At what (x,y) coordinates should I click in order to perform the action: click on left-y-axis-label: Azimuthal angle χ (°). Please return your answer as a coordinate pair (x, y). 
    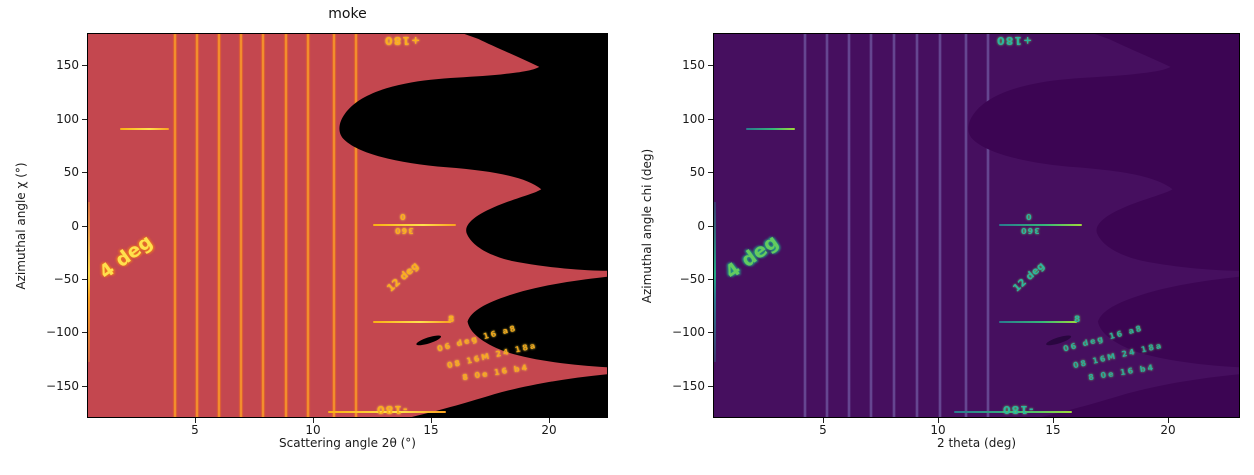
    Looking at the image, I should click on (21, 225).